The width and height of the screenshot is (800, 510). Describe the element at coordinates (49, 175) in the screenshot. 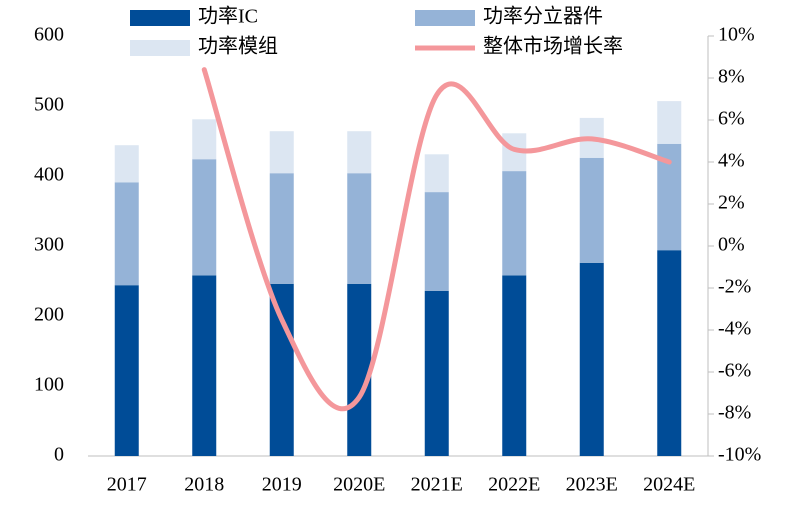

I see `y-tick-label: 400` at that location.